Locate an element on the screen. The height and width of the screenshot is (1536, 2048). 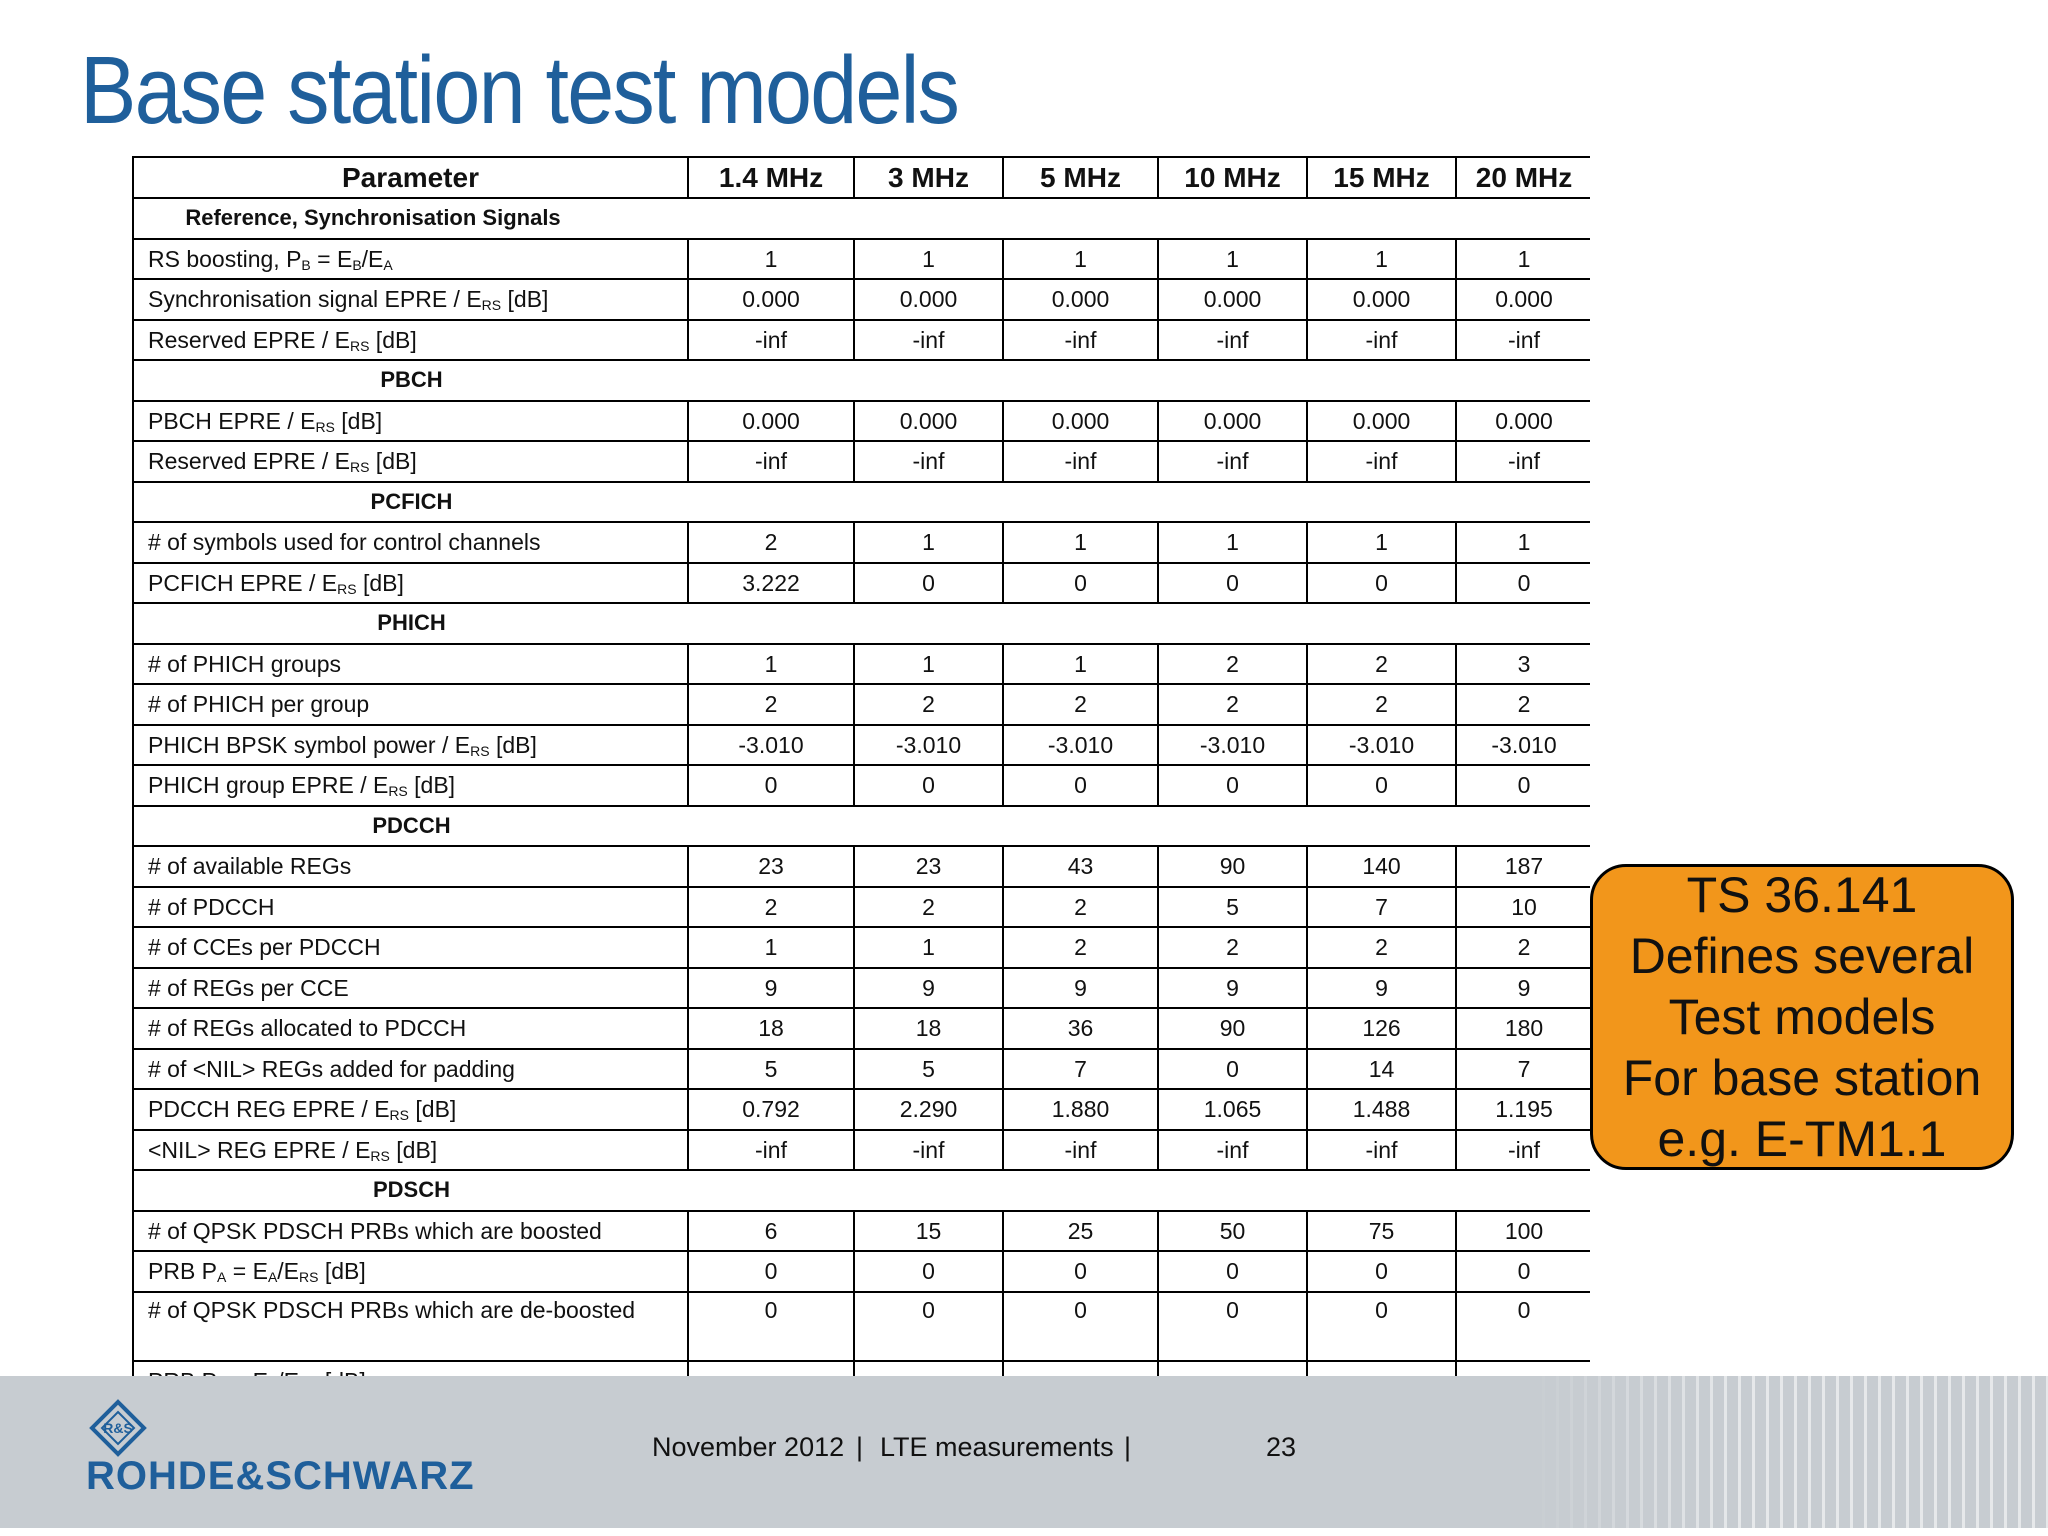
value-cell: 126 is located at coordinates (1381, 1028).